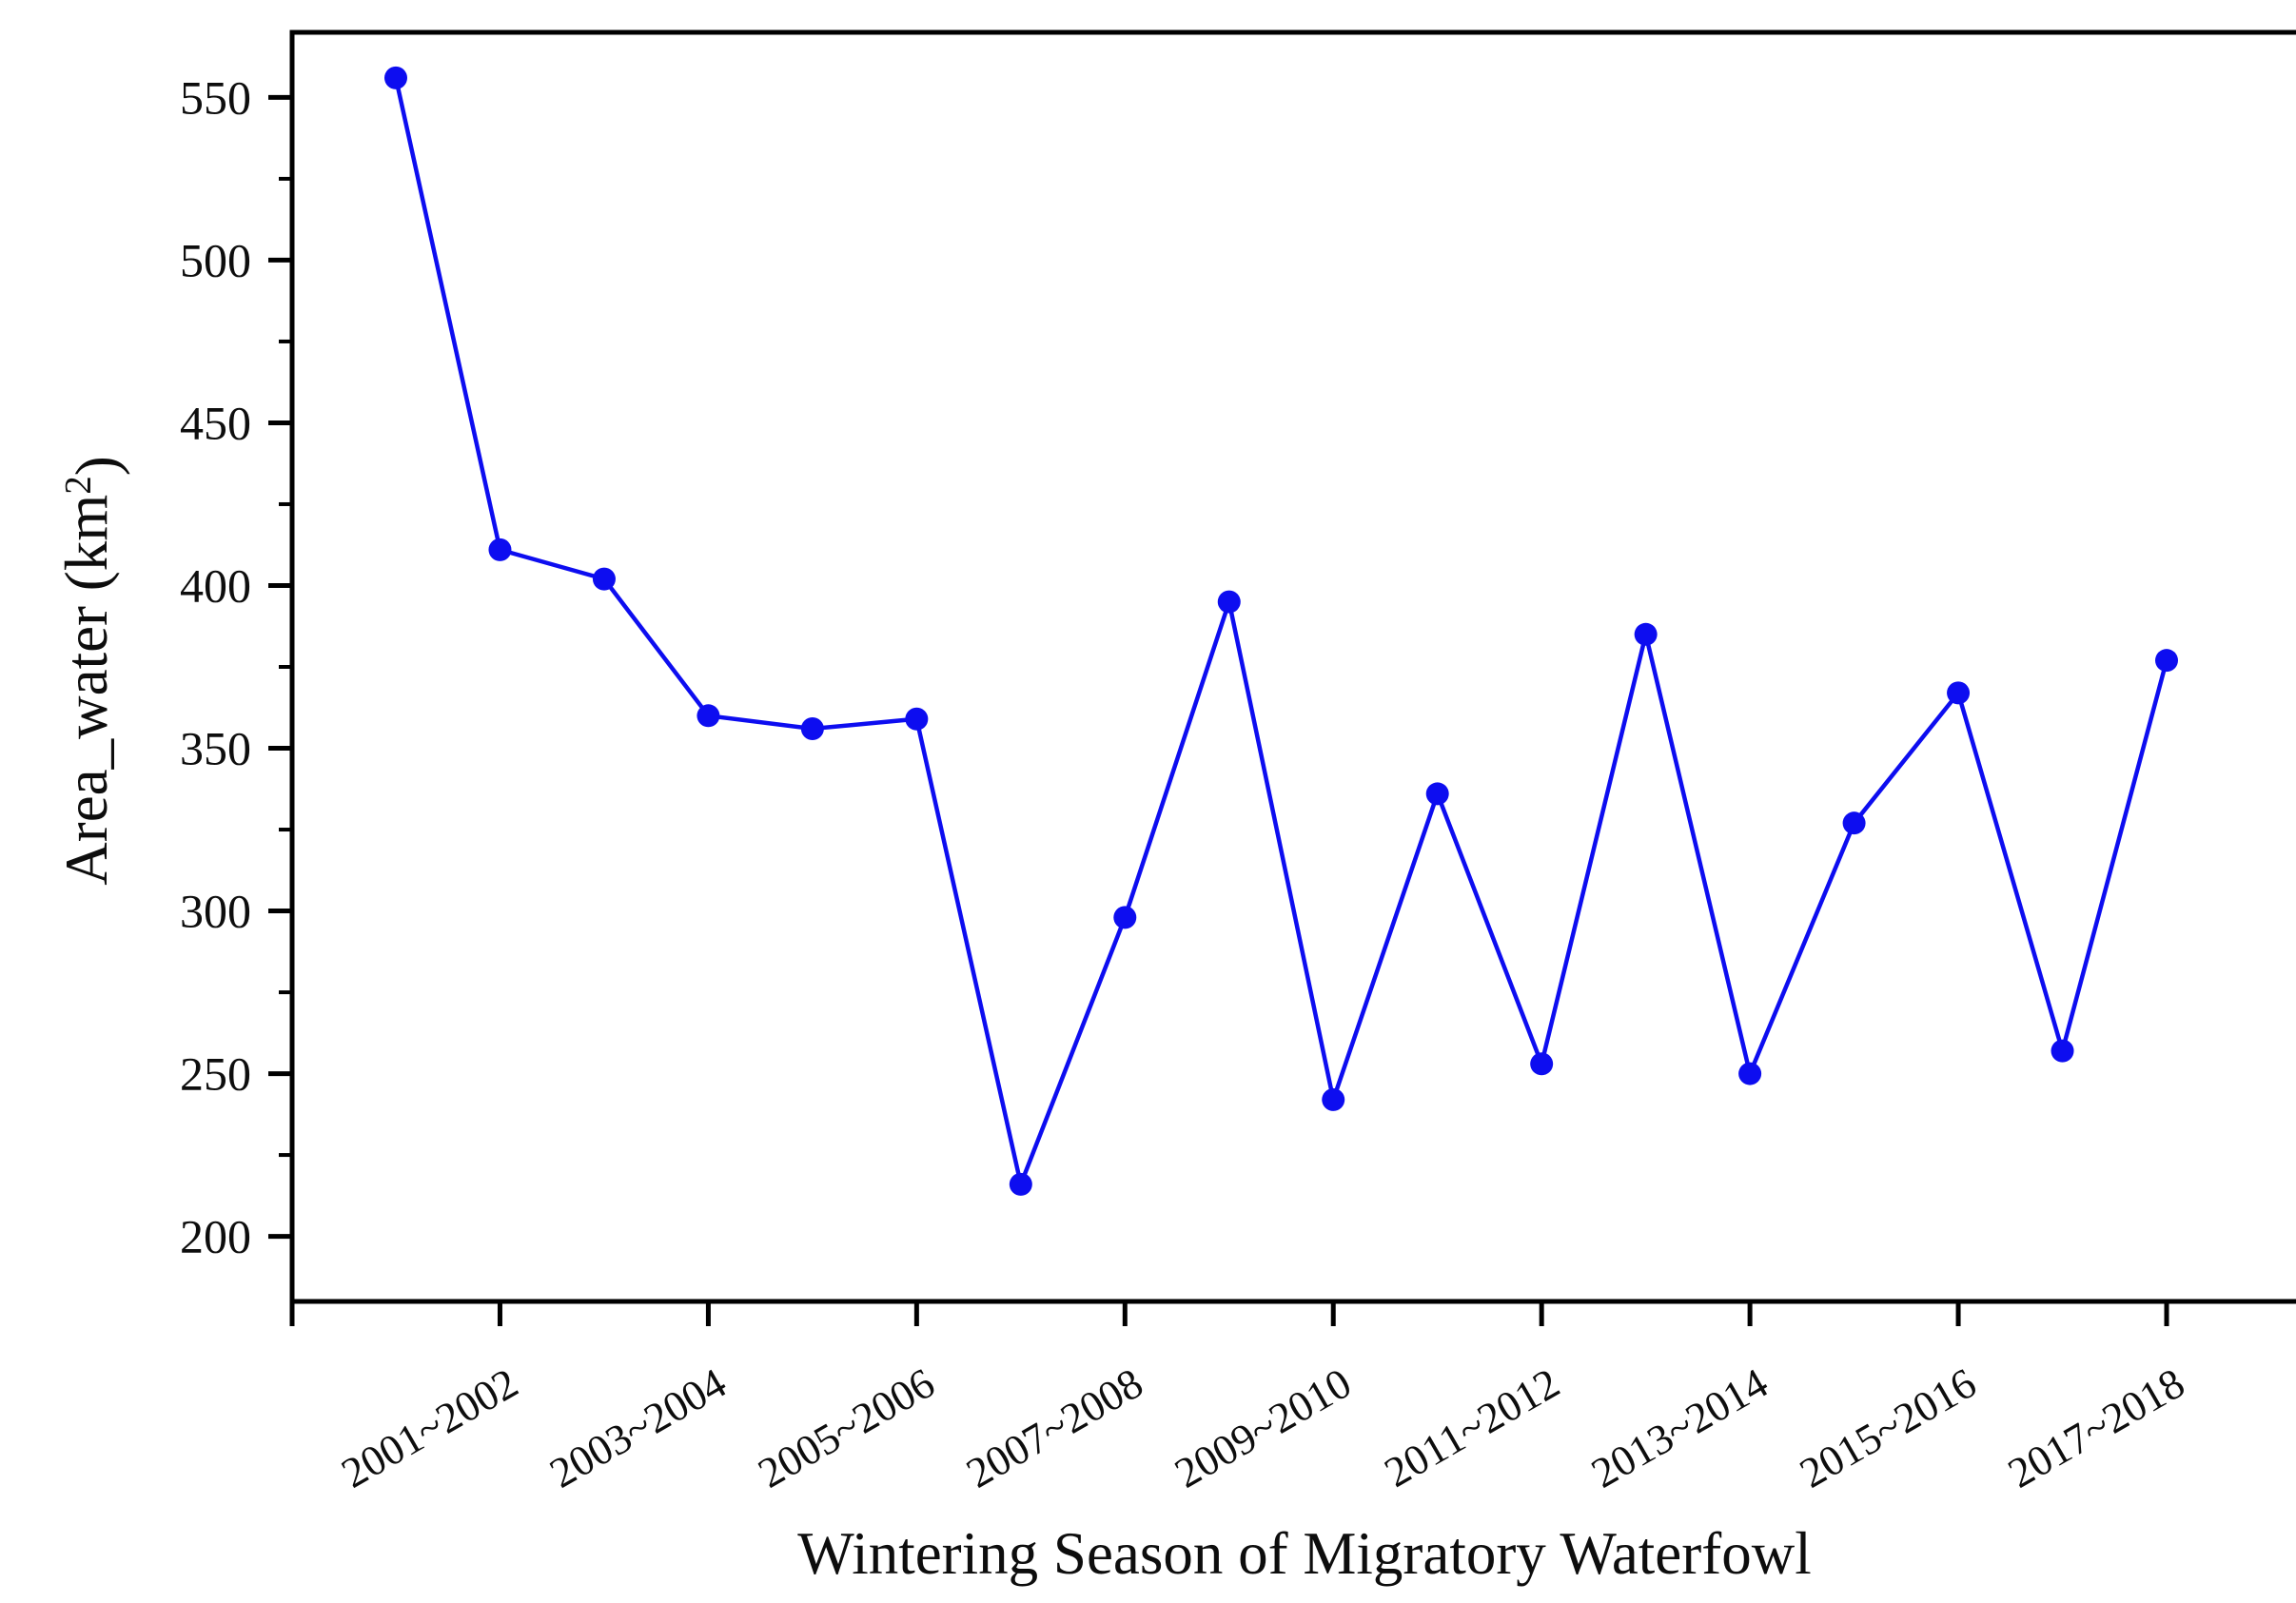 The height and width of the screenshot is (1603, 2296). Describe the element at coordinates (429, 1427) in the screenshot. I see `x-tick-label: 2001~2002` at that location.